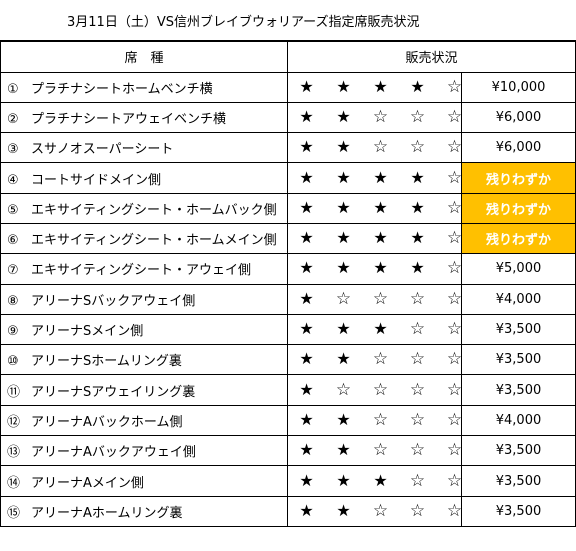 The image size is (576, 551). Describe the element at coordinates (288, 329) in the screenshot. I see `table-row: ⑨ アリーナSメイン側 ★ ★ ★ ☆ ☆ ¥3,500` at that location.